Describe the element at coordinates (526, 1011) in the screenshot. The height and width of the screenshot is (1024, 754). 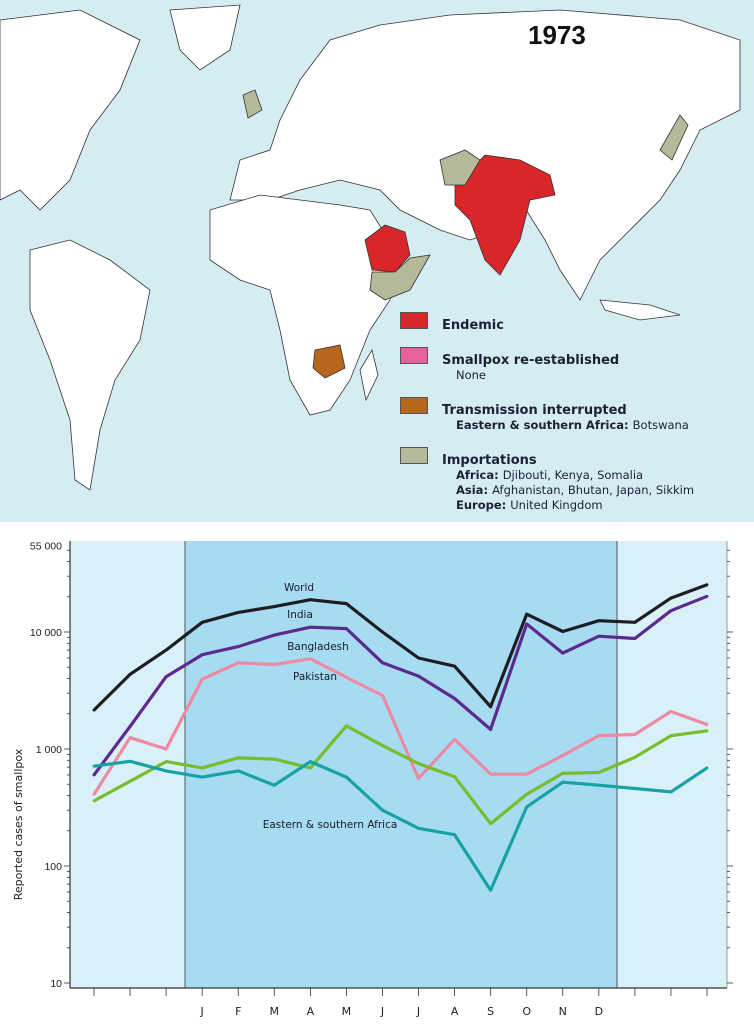
I see `x-tick-label: O` at that location.